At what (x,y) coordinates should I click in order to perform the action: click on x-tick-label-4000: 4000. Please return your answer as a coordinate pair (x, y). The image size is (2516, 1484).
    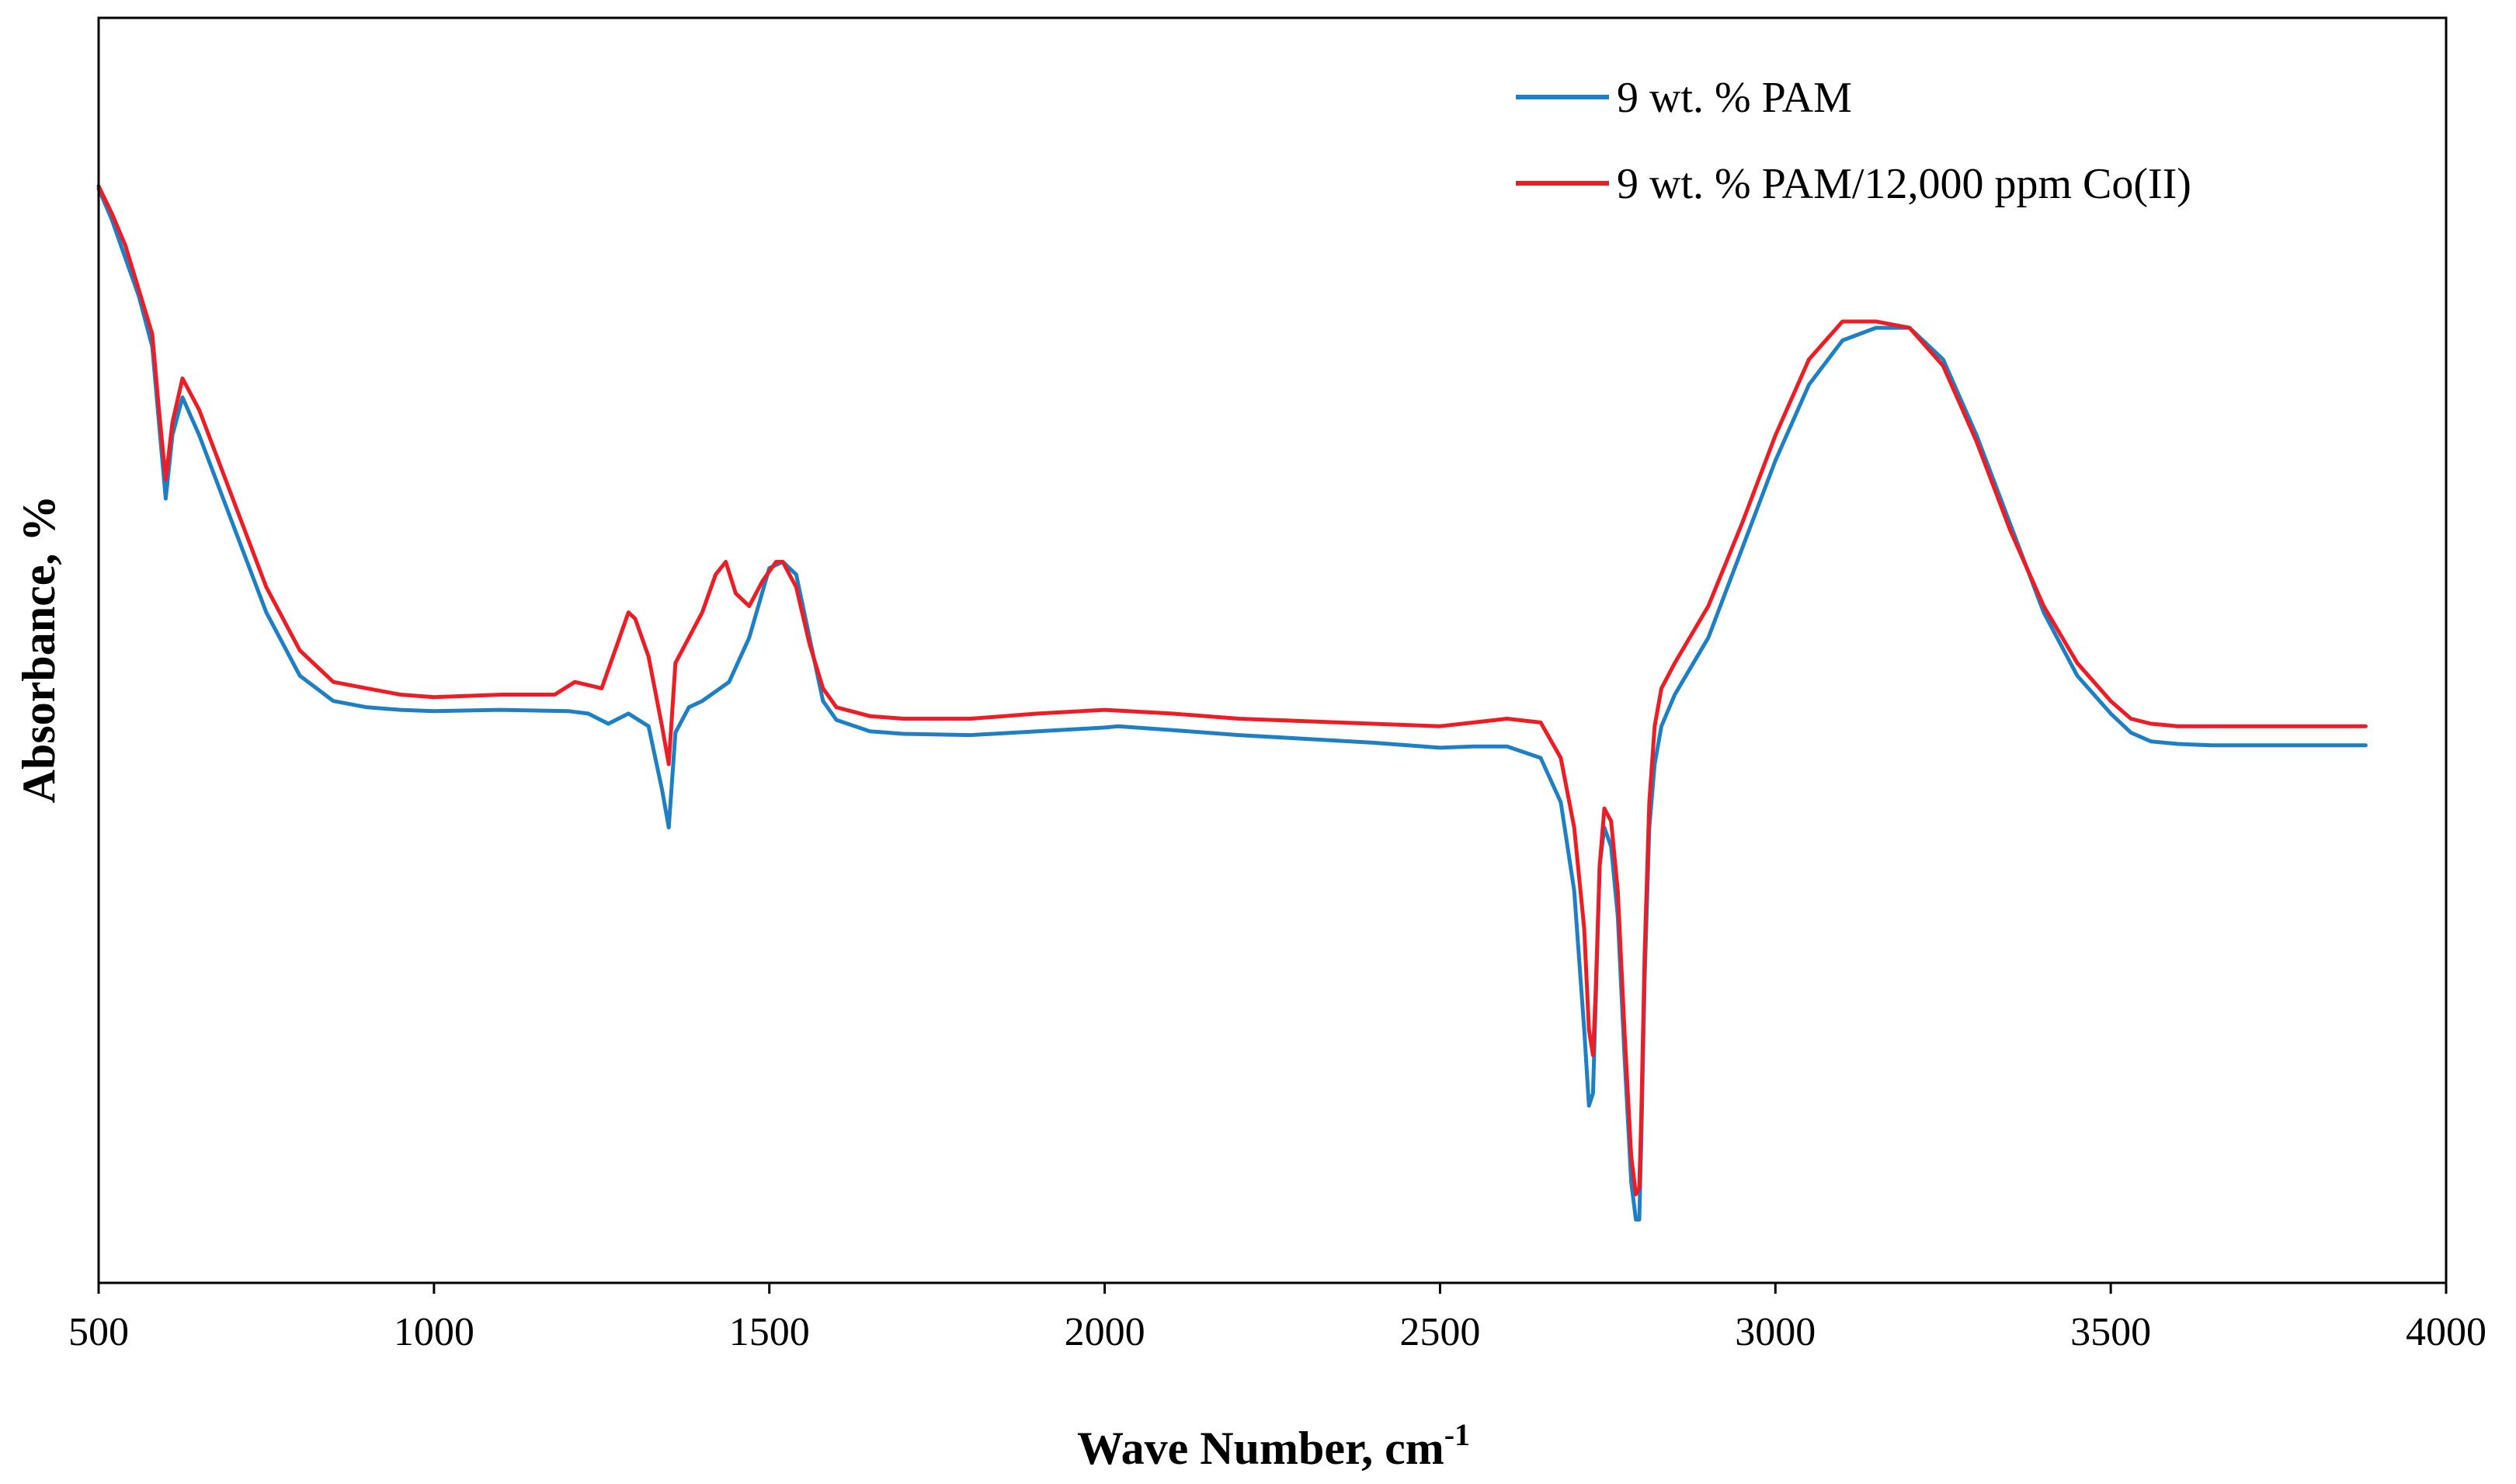
    Looking at the image, I should click on (2446, 1332).